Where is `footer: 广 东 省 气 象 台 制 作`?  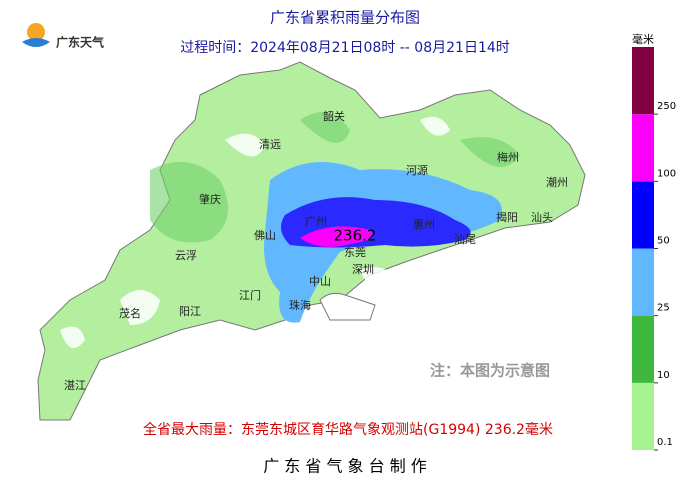 footer: 广 东 省 气 象 台 制 作 is located at coordinates (345, 466).